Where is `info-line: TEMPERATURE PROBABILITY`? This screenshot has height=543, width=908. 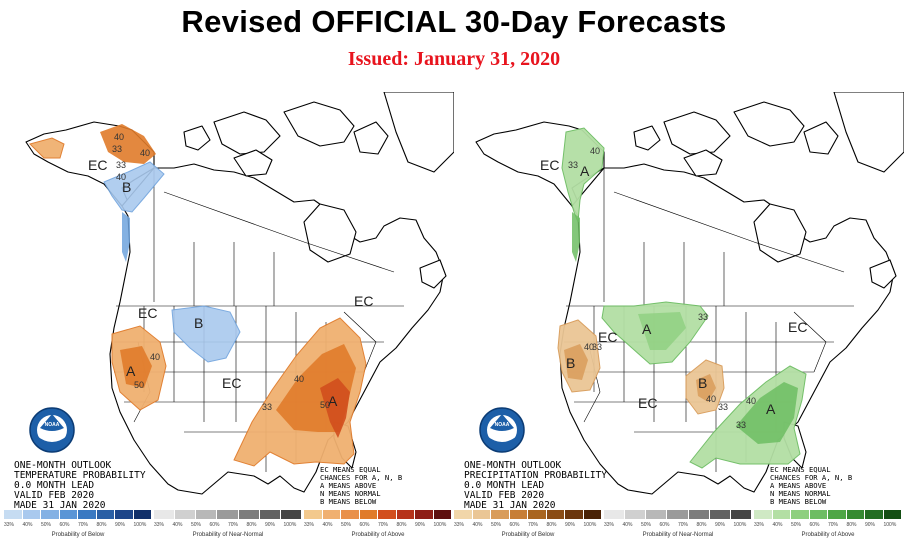
info-line: TEMPERATURE PROBABILITY is located at coordinates (80, 475).